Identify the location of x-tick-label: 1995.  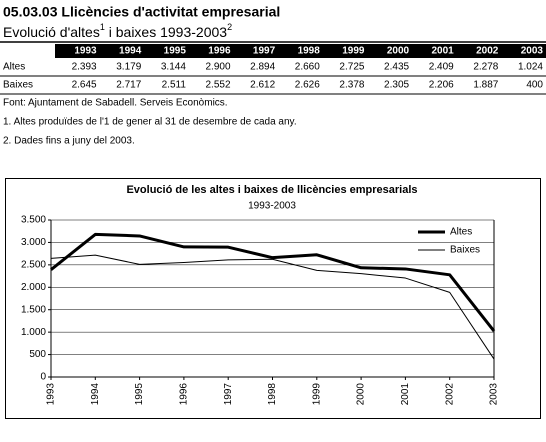
(139, 394).